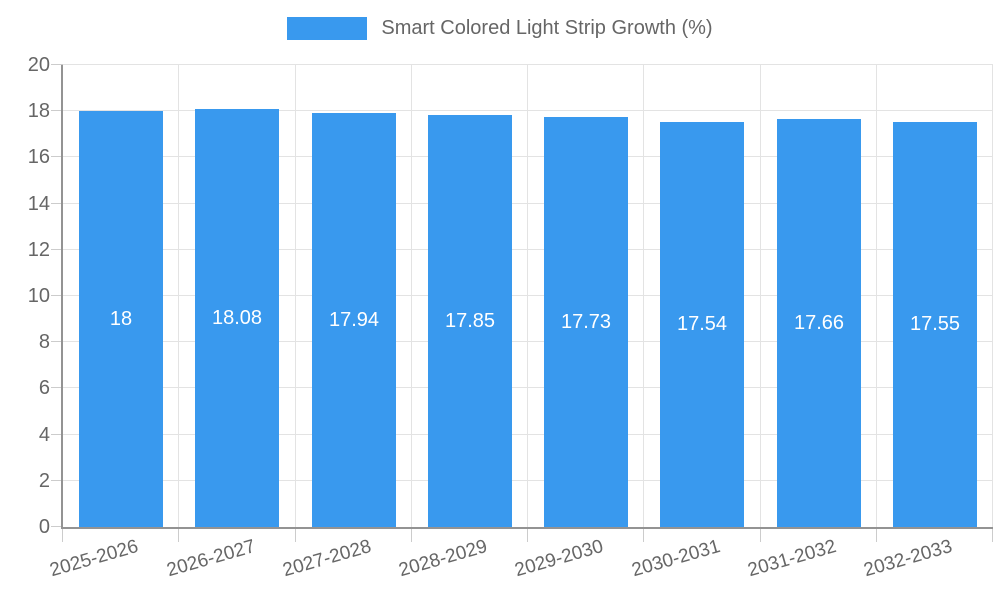 This screenshot has width=1000, height=600. What do you see at coordinates (38, 203) in the screenshot?
I see `y-axis-tick-label: 14` at bounding box center [38, 203].